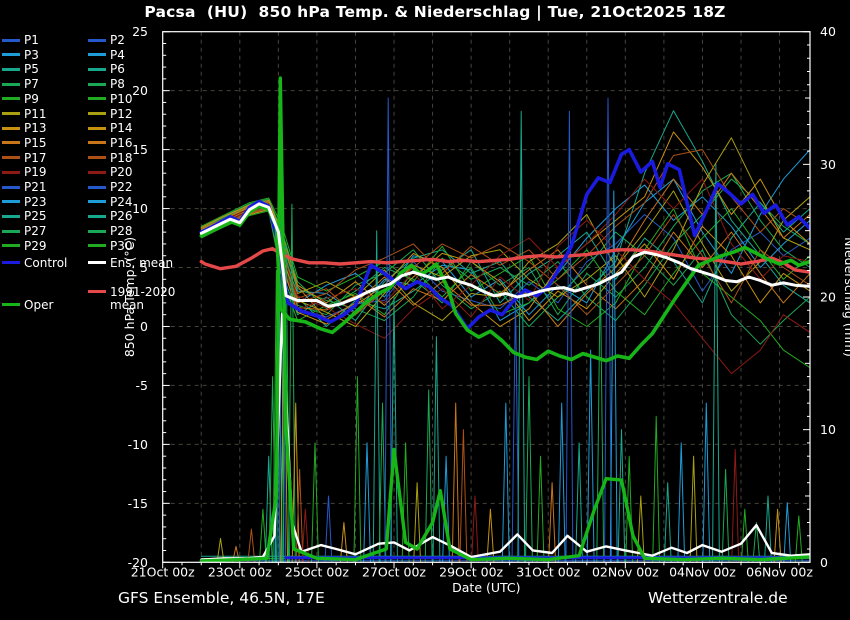  Describe the element at coordinates (20, 84) in the screenshot. I see `legend-item-p7: P7` at that location.